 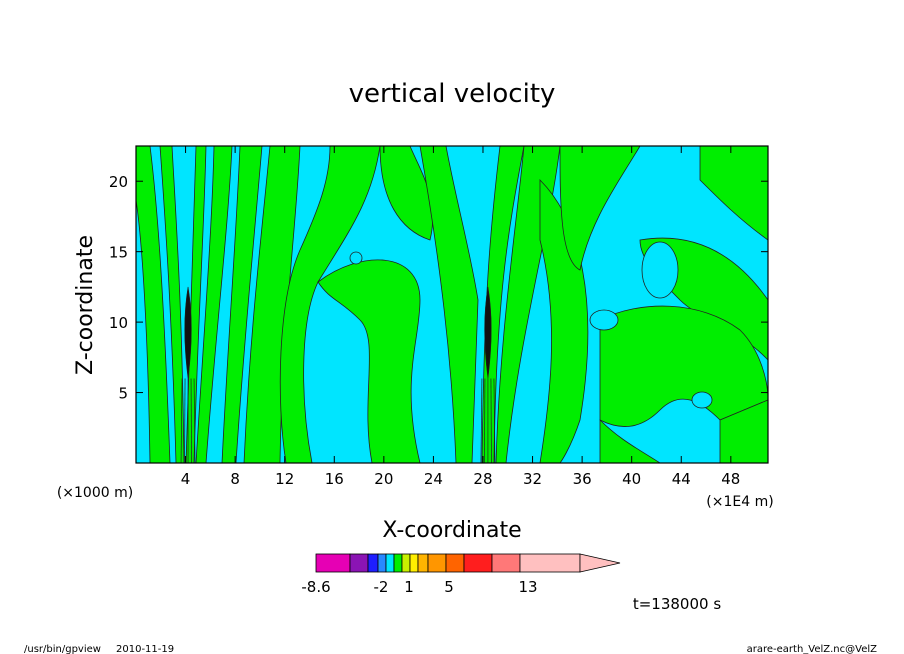 What do you see at coordinates (730, 479) in the screenshot?
I see `x-tick-label: 48` at bounding box center [730, 479].